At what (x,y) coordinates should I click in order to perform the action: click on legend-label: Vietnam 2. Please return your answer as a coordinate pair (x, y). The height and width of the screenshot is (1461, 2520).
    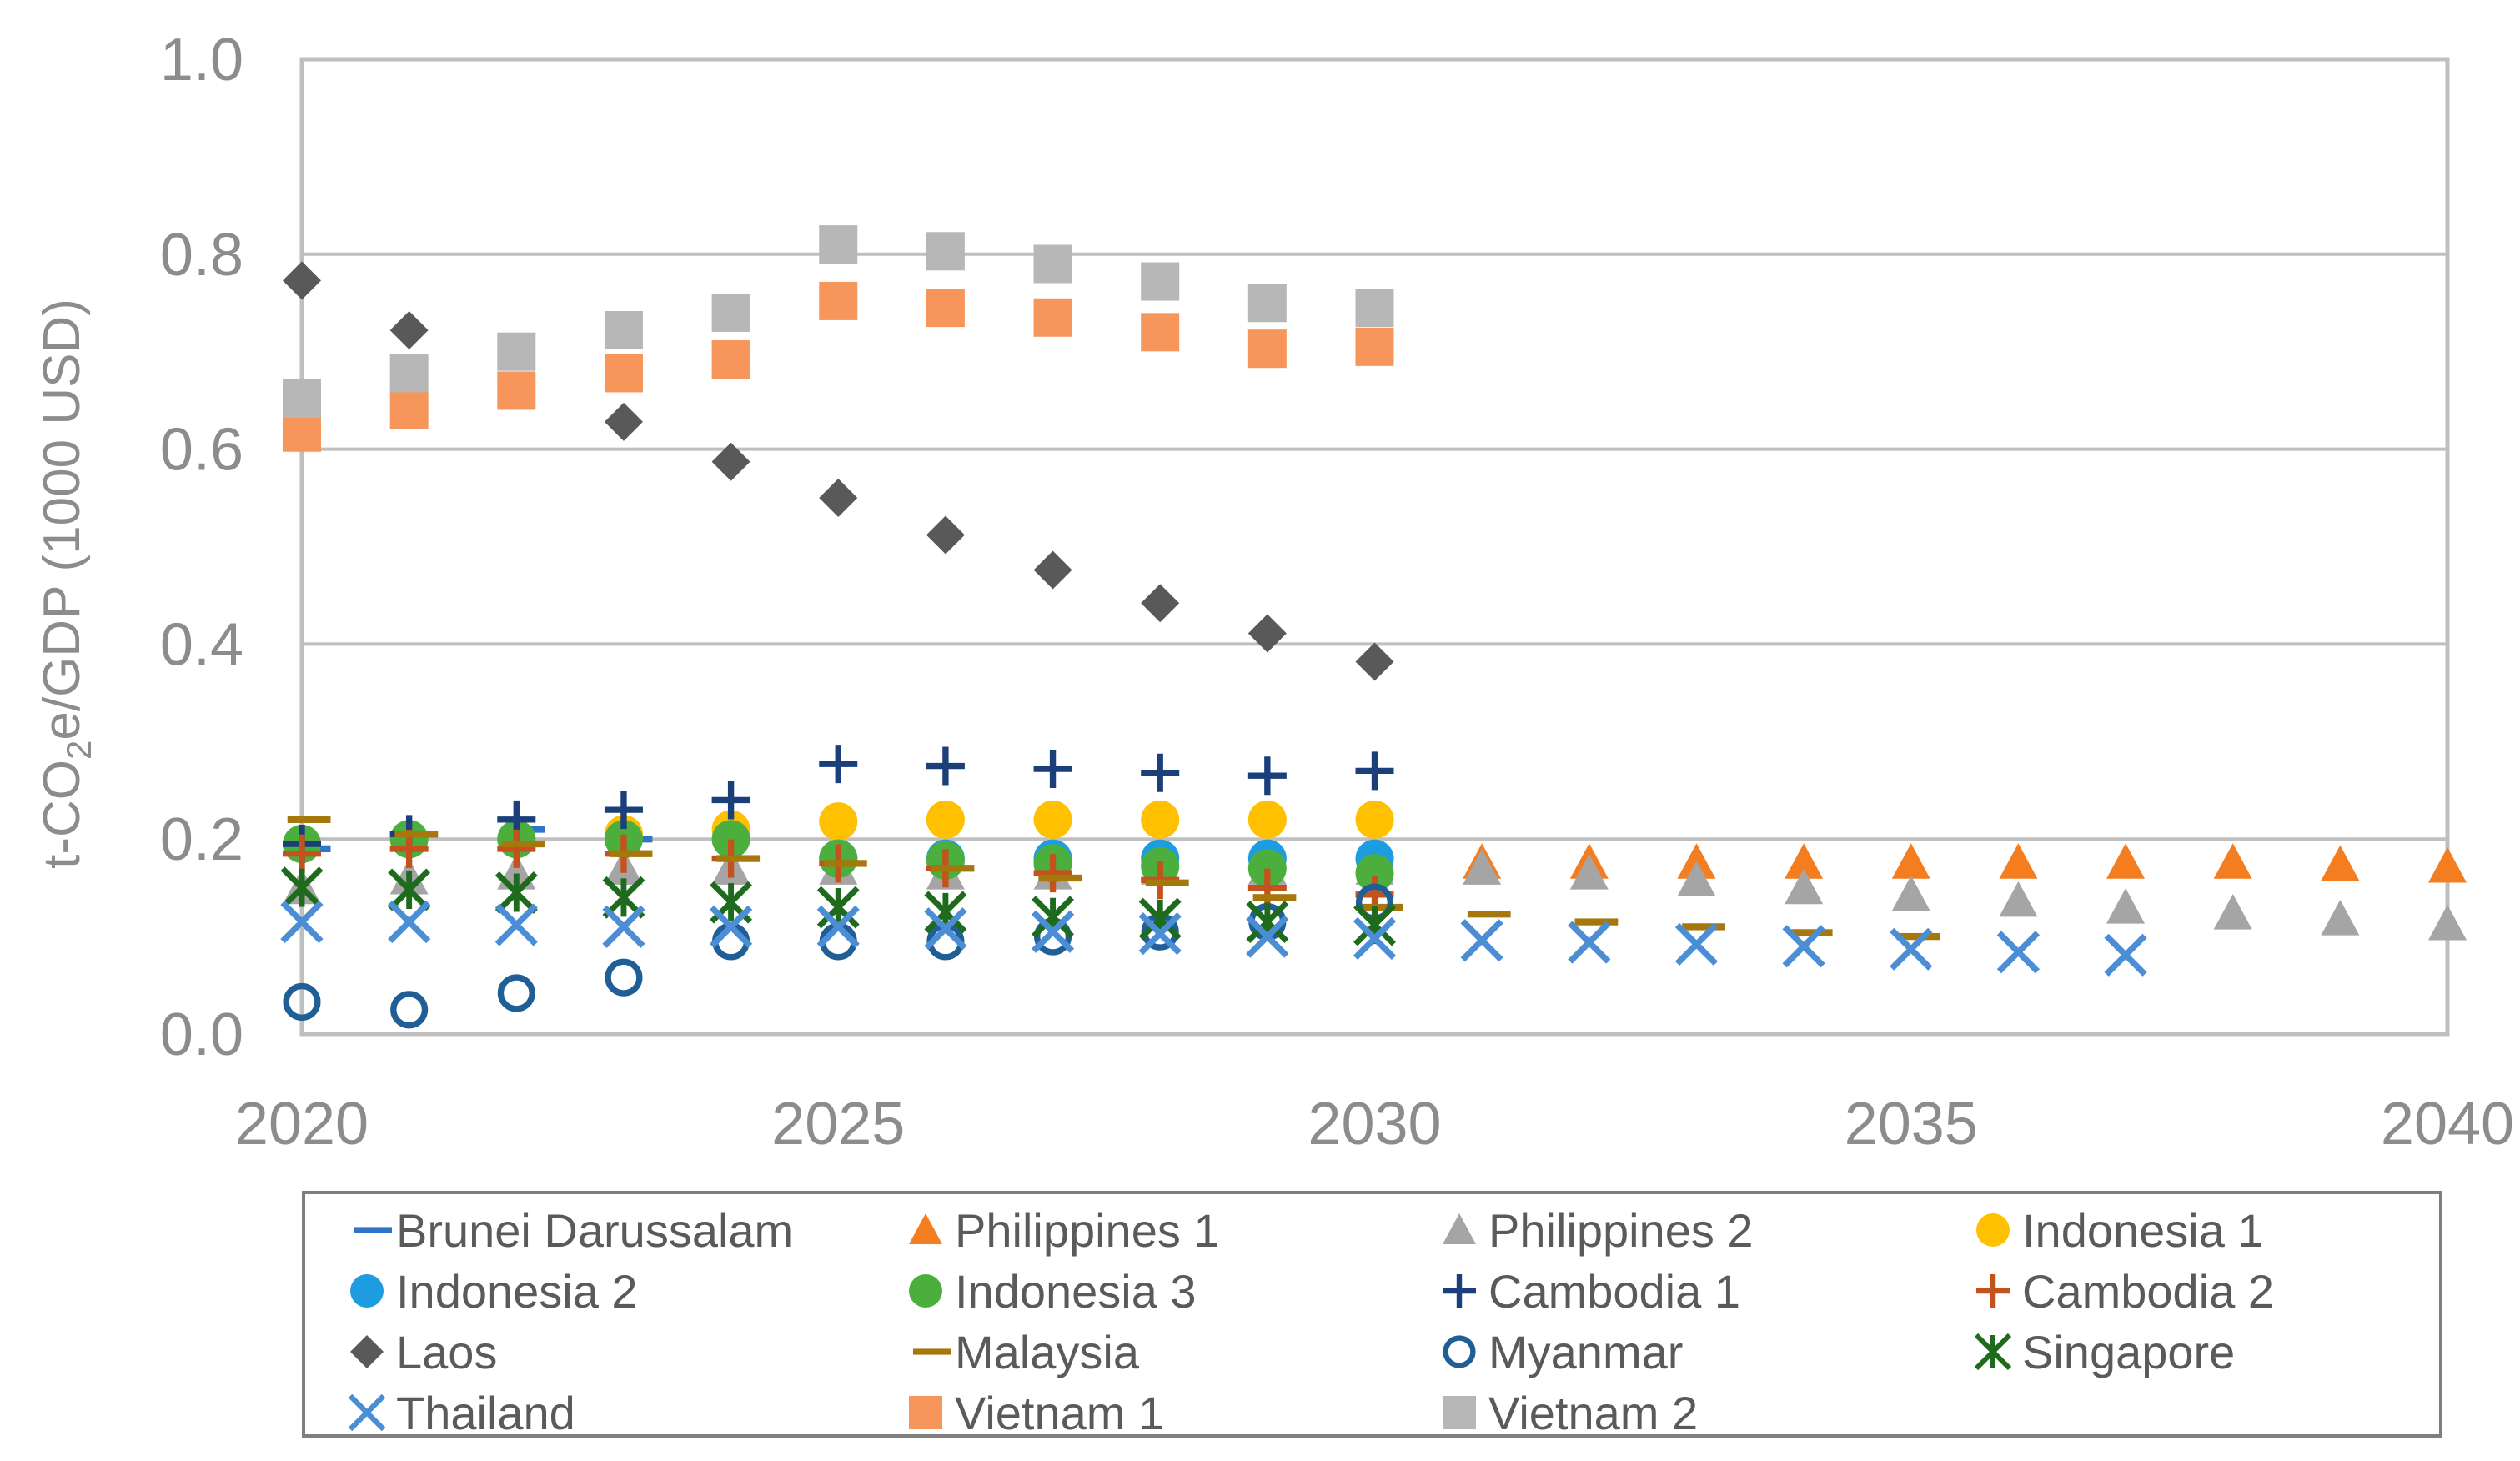
    Looking at the image, I should click on (1593, 1413).